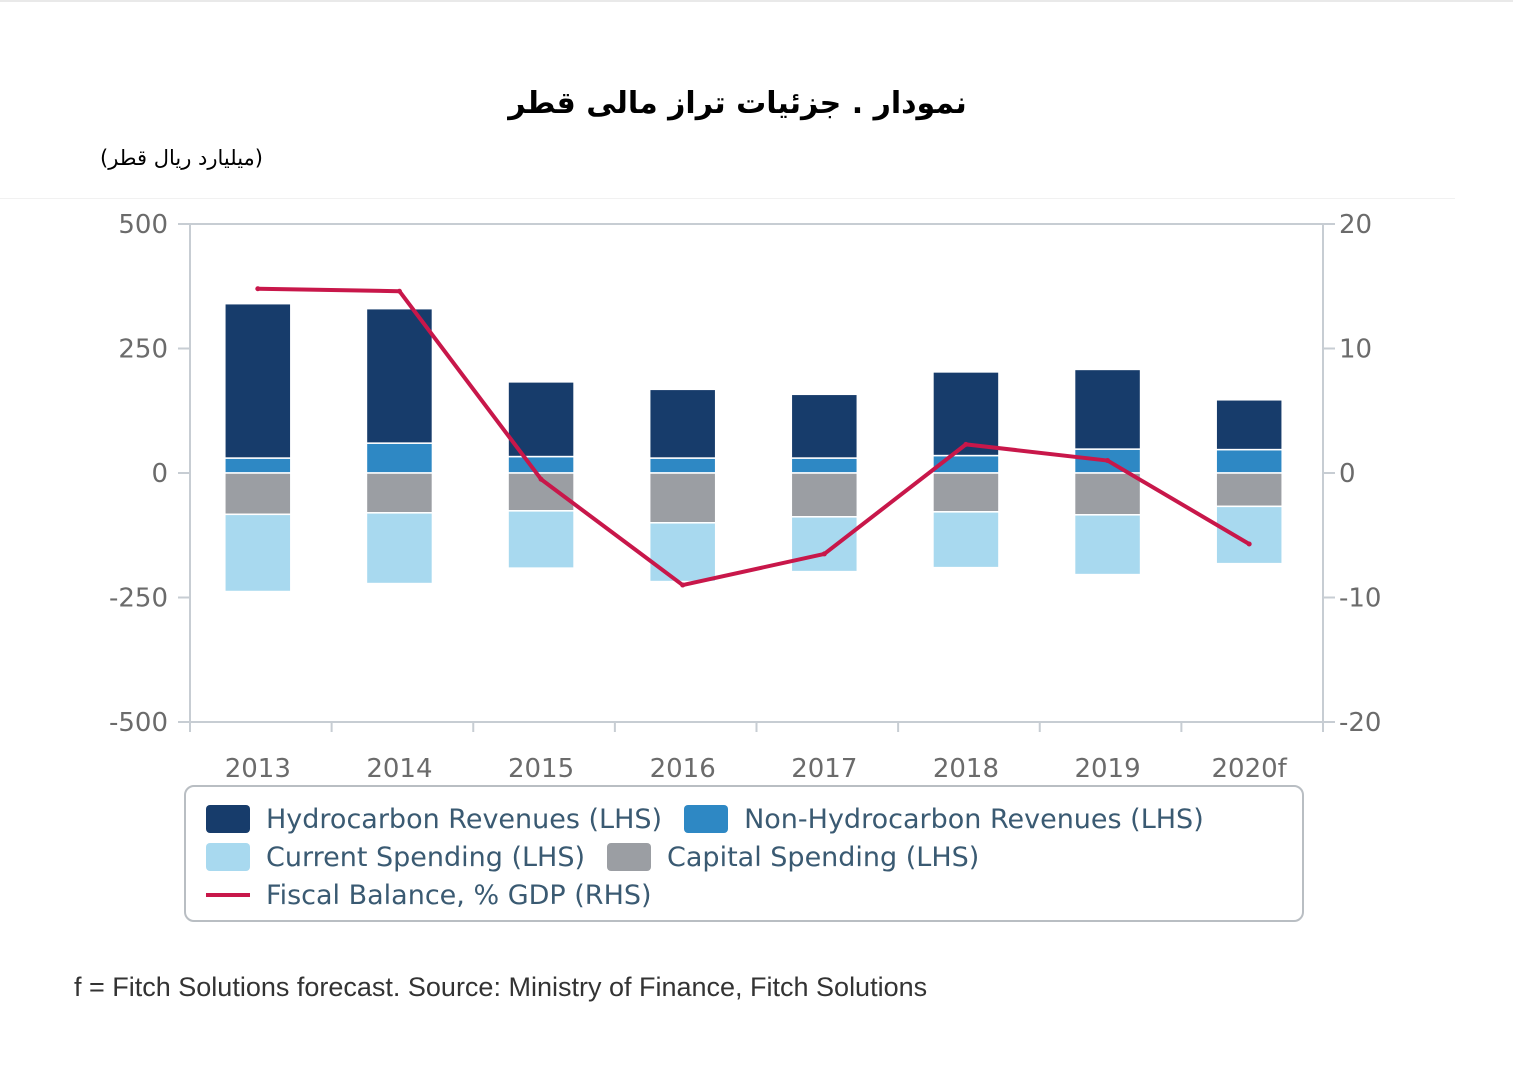 The height and width of the screenshot is (1073, 1513). What do you see at coordinates (399, 767) in the screenshot?
I see `x-tick-label: 2014` at bounding box center [399, 767].